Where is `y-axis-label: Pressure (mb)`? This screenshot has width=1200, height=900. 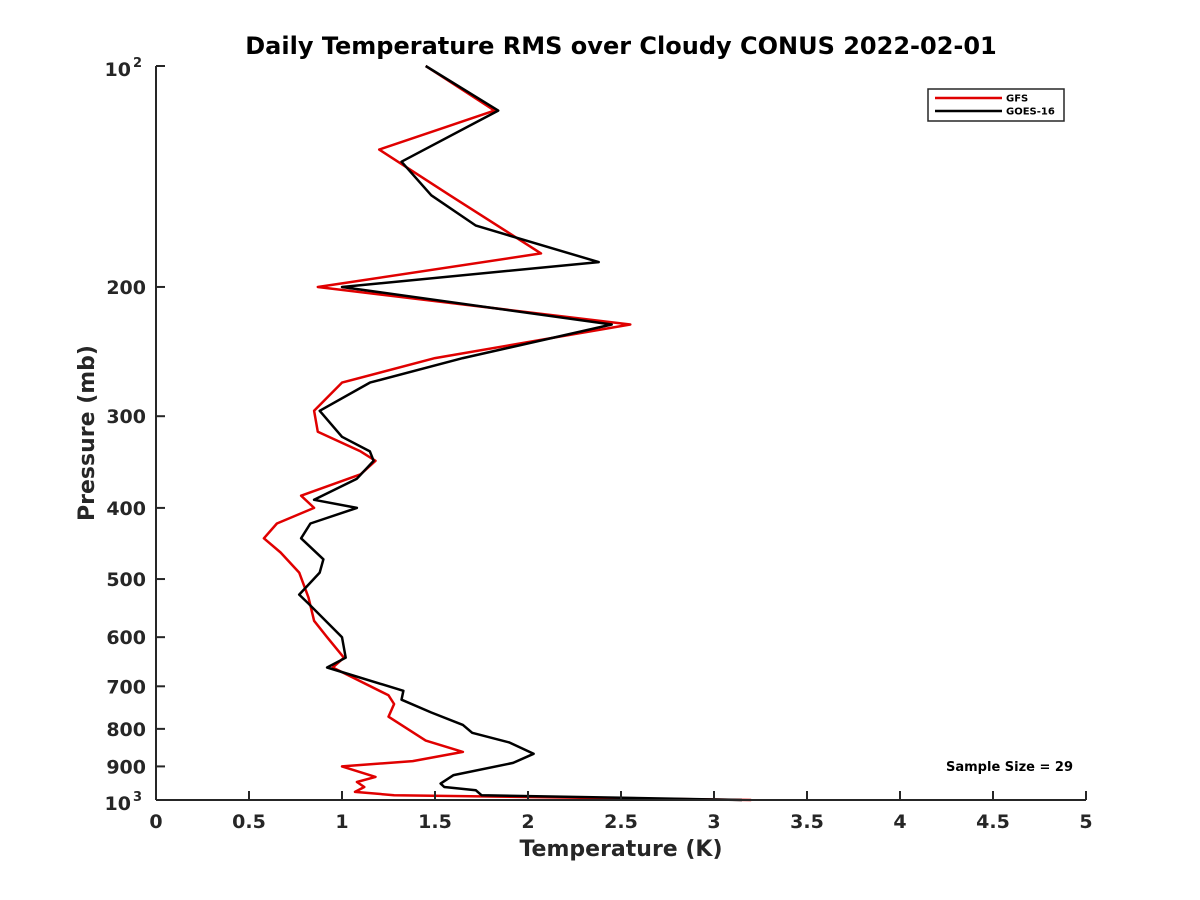 y-axis-label: Pressure (mb) is located at coordinates (87, 433).